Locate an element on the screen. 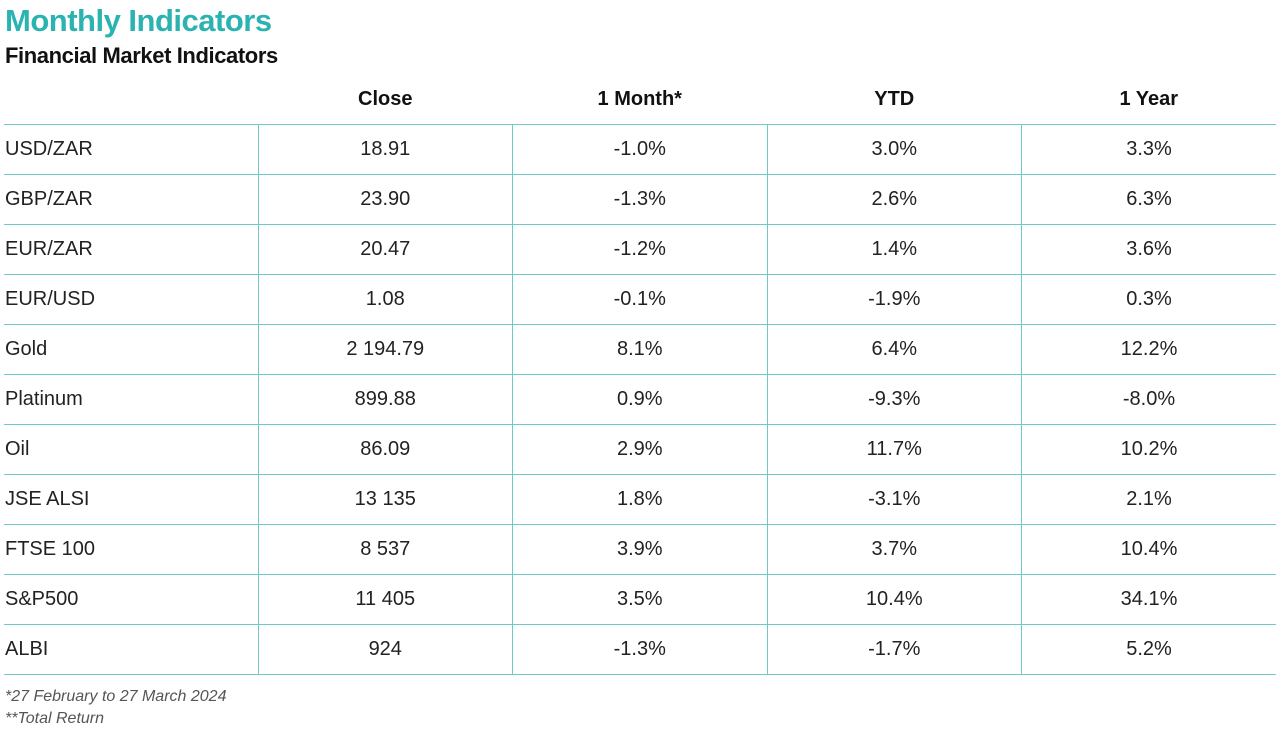  one-month-cell: 8.1% is located at coordinates (639, 349).